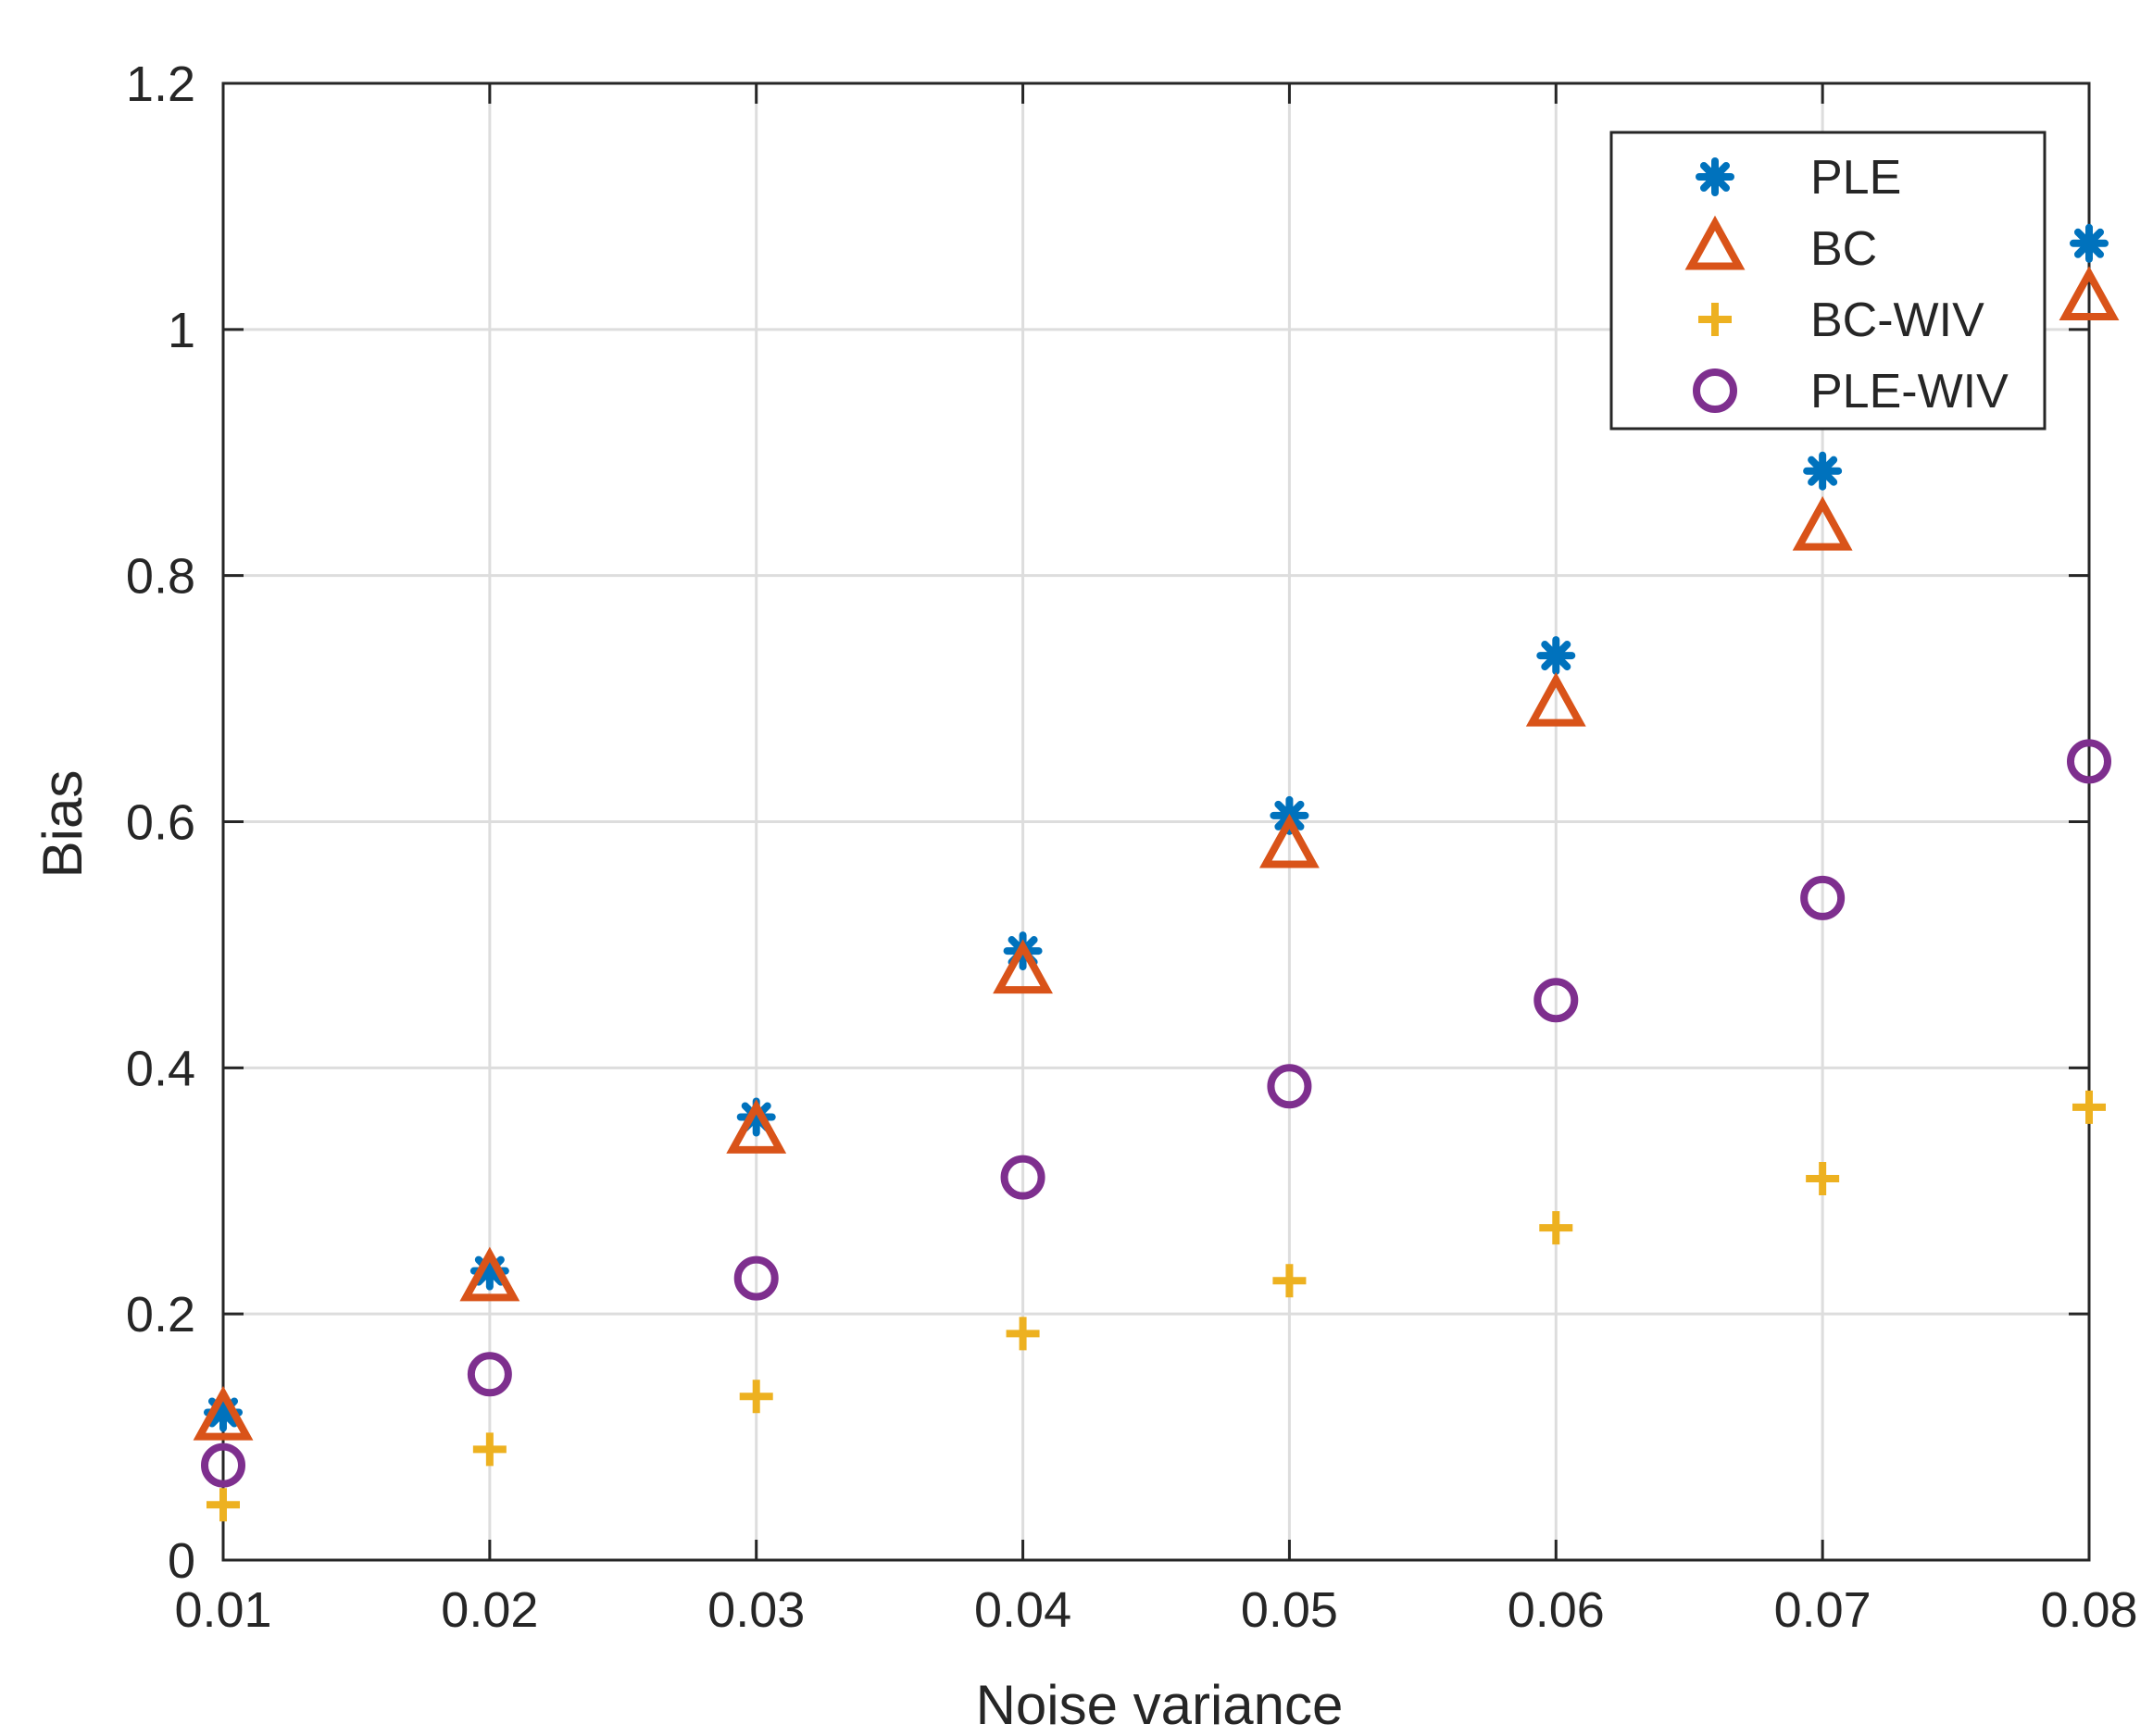 Image resolution: width=2153 pixels, height=1736 pixels. What do you see at coordinates (1160, 1705) in the screenshot?
I see `x-axis-label: Noise variance` at bounding box center [1160, 1705].